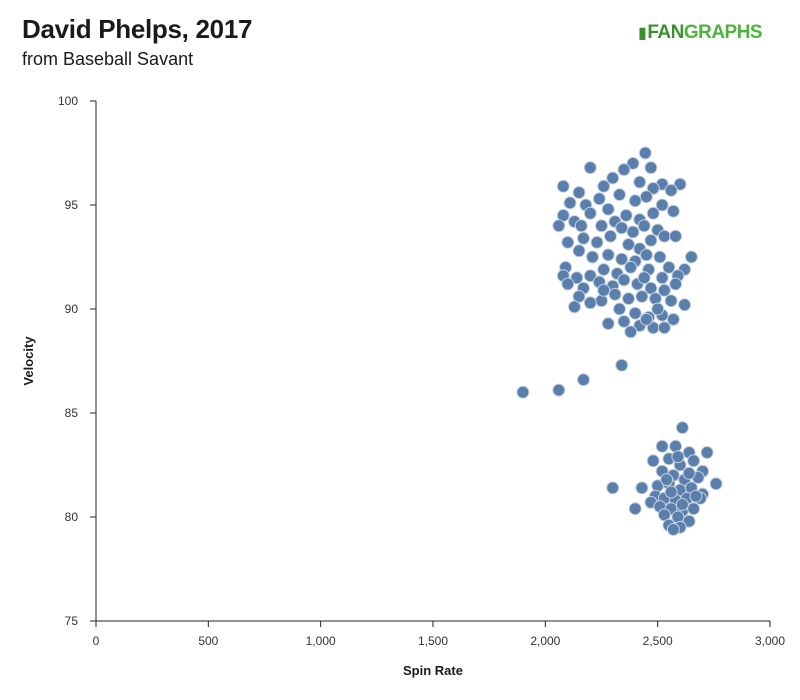 The width and height of the screenshot is (800, 700). Describe the element at coordinates (72, 517) in the screenshot. I see `y-tick-label: 80` at that location.